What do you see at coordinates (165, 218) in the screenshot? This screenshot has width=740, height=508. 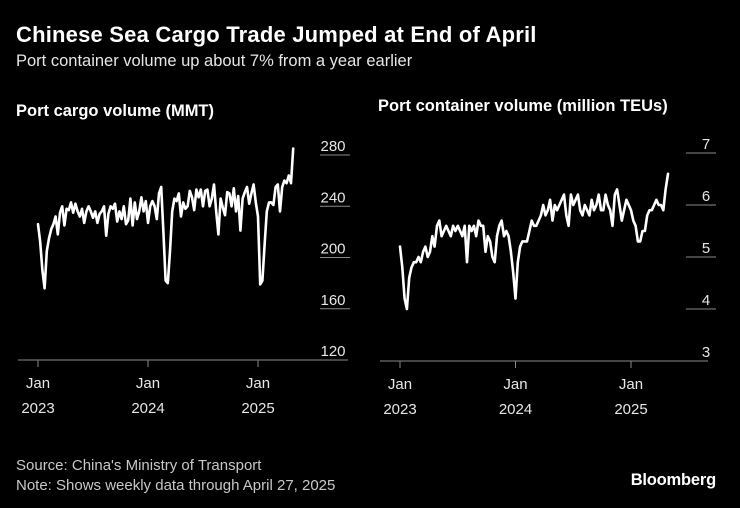 I see `cargo-series-line` at bounding box center [165, 218].